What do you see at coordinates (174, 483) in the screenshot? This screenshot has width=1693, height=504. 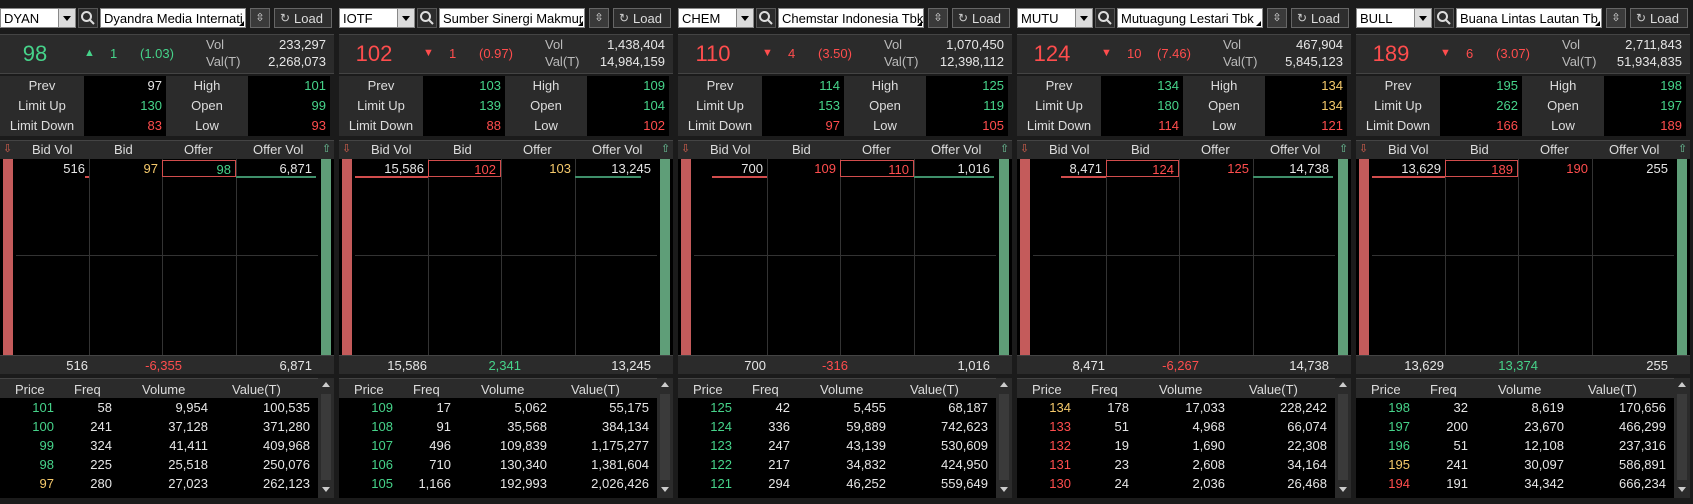 I see `trade-row: 97 280 27,023 262,123` at bounding box center [174, 483].